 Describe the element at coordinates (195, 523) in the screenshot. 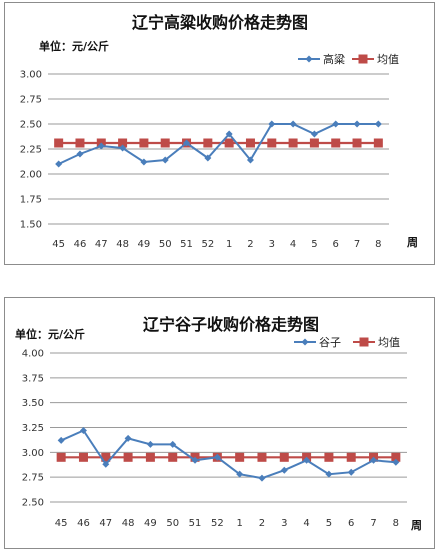

I see `x-tick-label: 51` at that location.